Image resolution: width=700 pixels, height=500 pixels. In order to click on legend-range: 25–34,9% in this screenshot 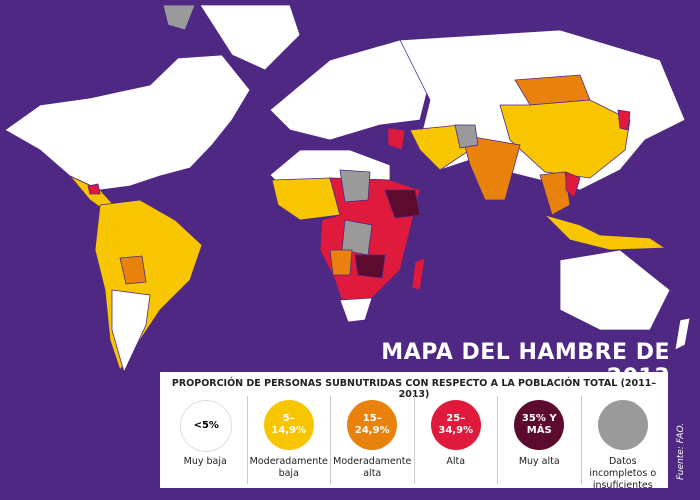, I will do `click(456, 424)`.